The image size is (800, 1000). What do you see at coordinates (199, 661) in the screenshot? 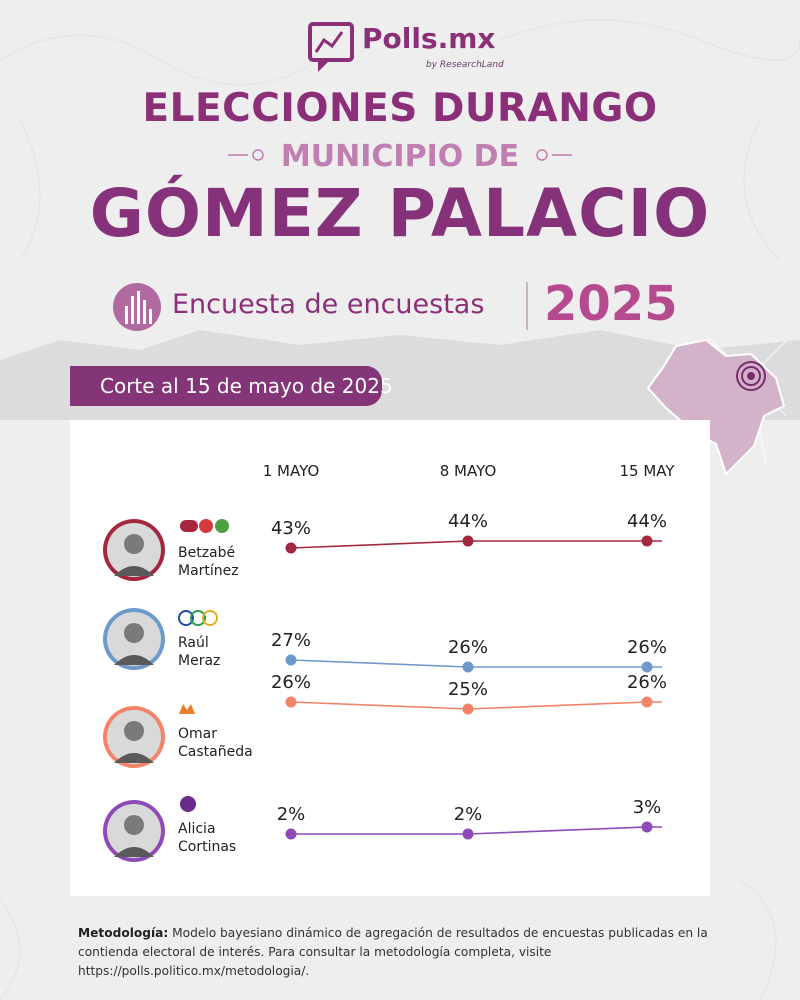
I see `candidate-last-name: Meraz` at bounding box center [199, 661].